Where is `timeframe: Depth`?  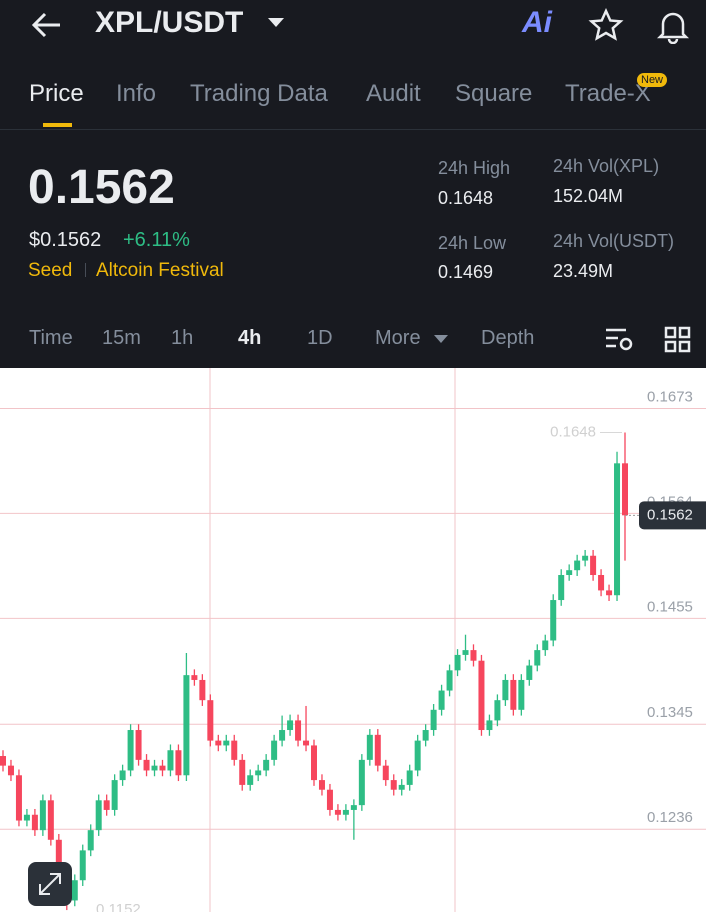 timeframe: Depth is located at coordinates (508, 338).